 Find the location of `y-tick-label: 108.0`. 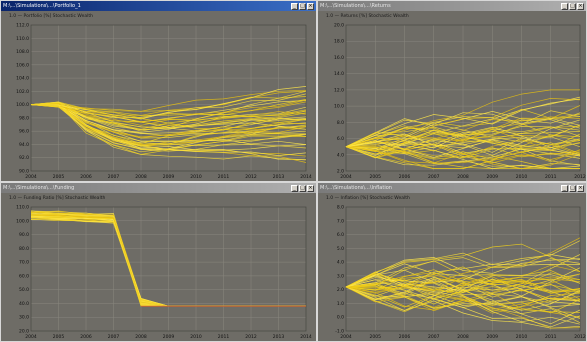

y-tick-label: 108.0 is located at coordinates (22, 52).